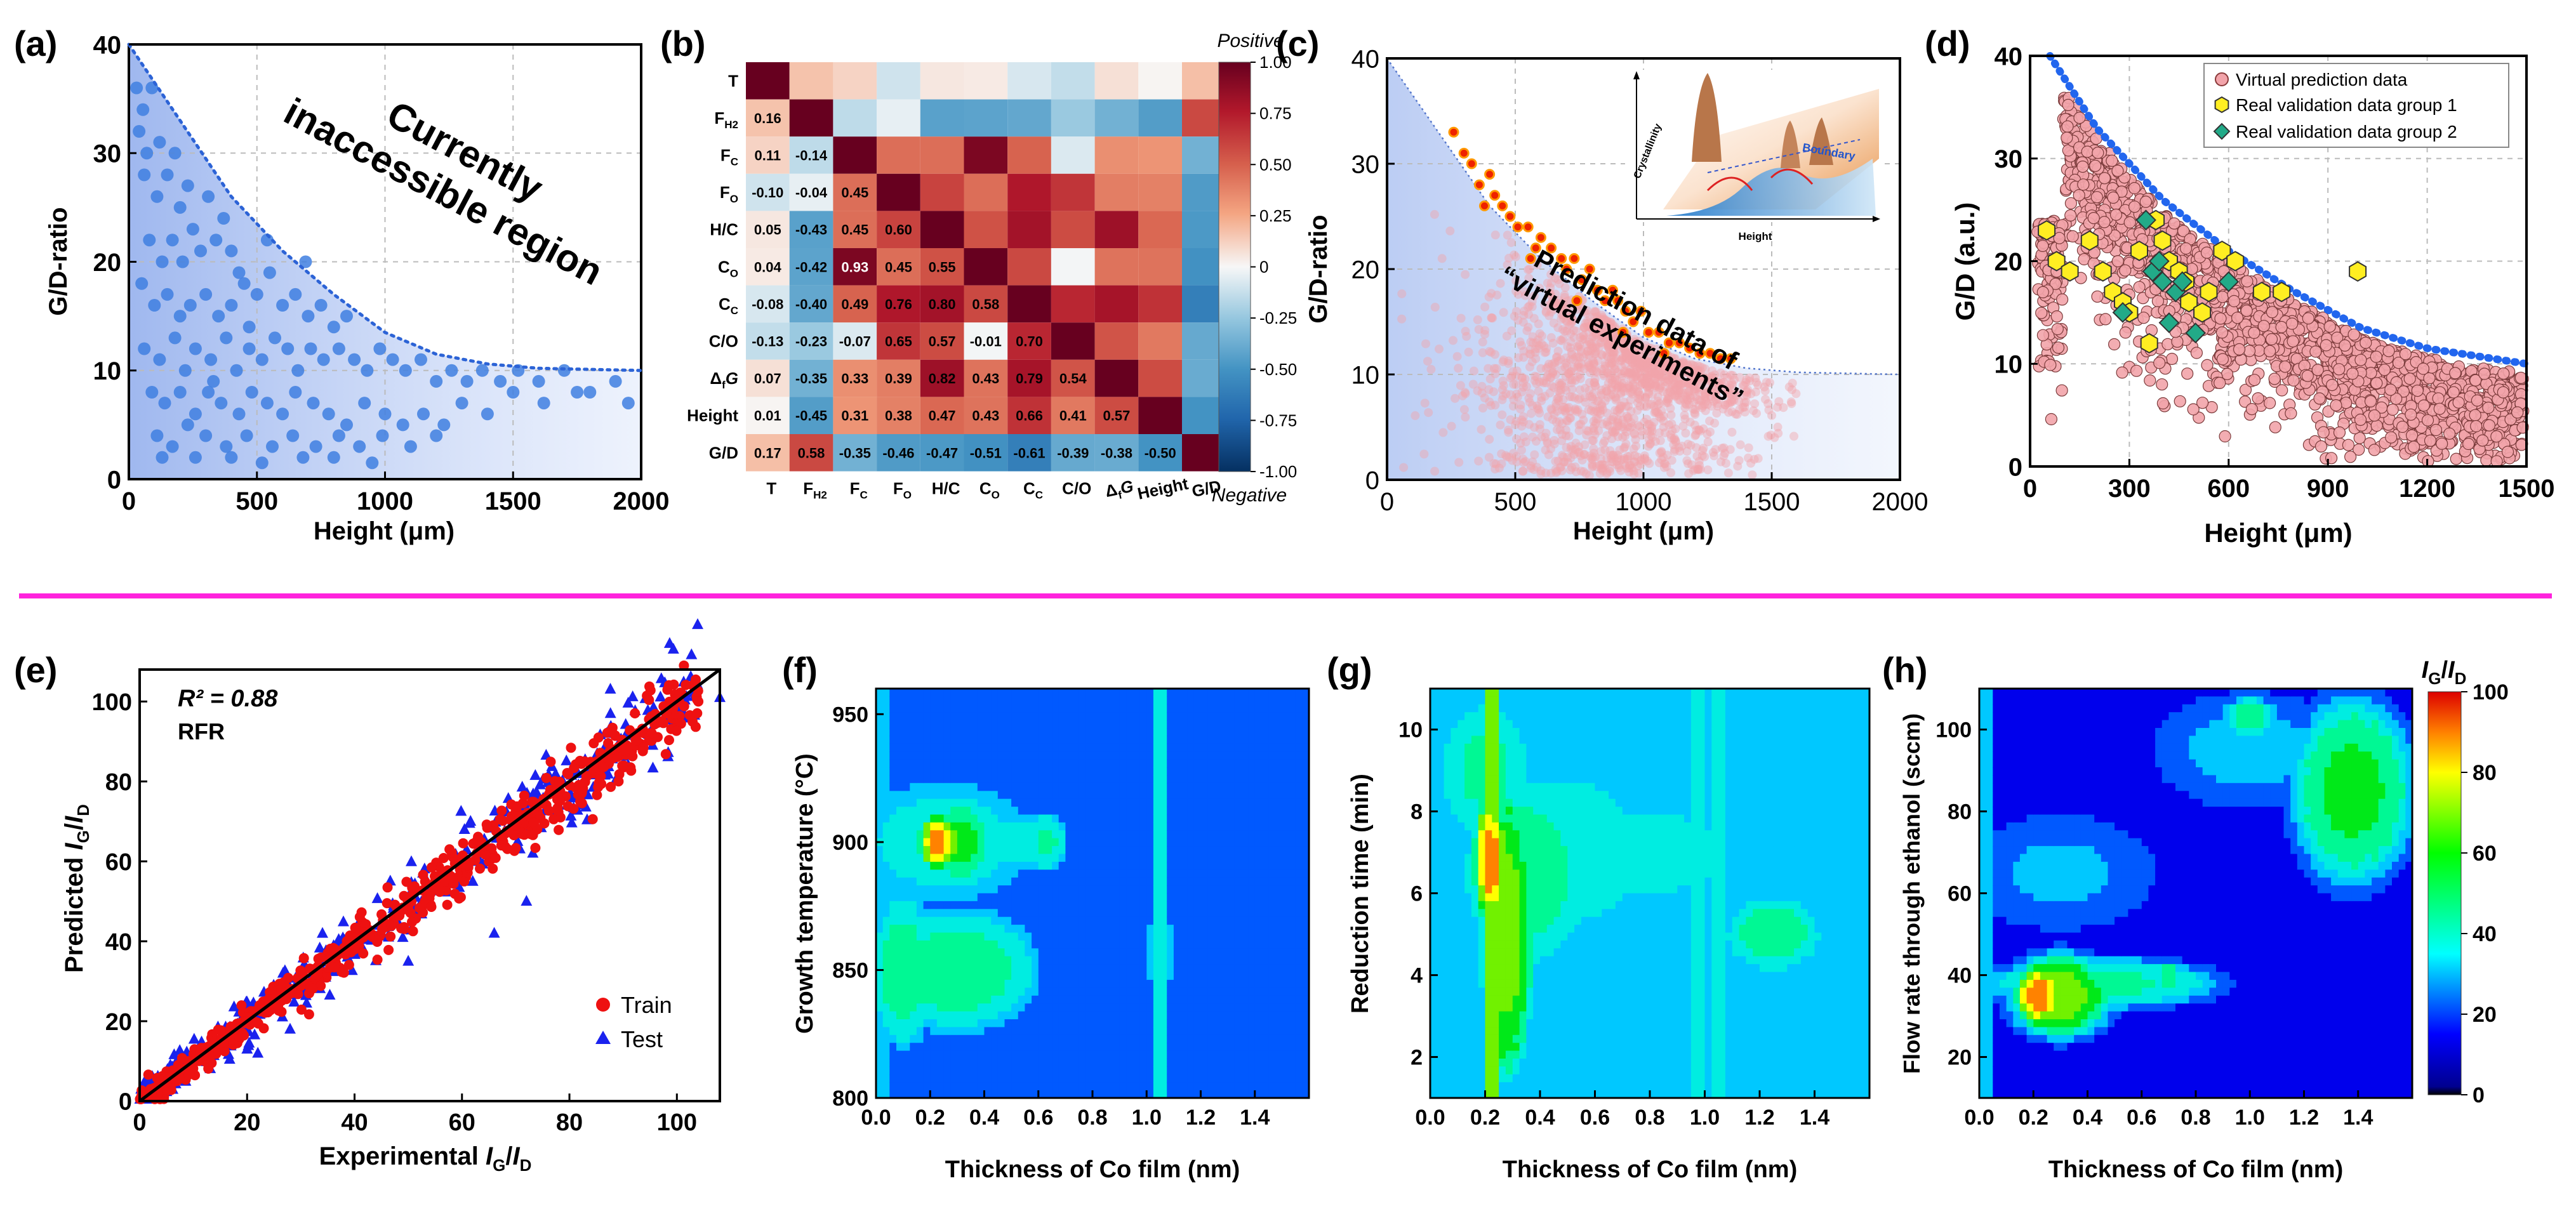  Describe the element at coordinates (728, 305) in the screenshot. I see `panel-b-row-label: CC` at that location.